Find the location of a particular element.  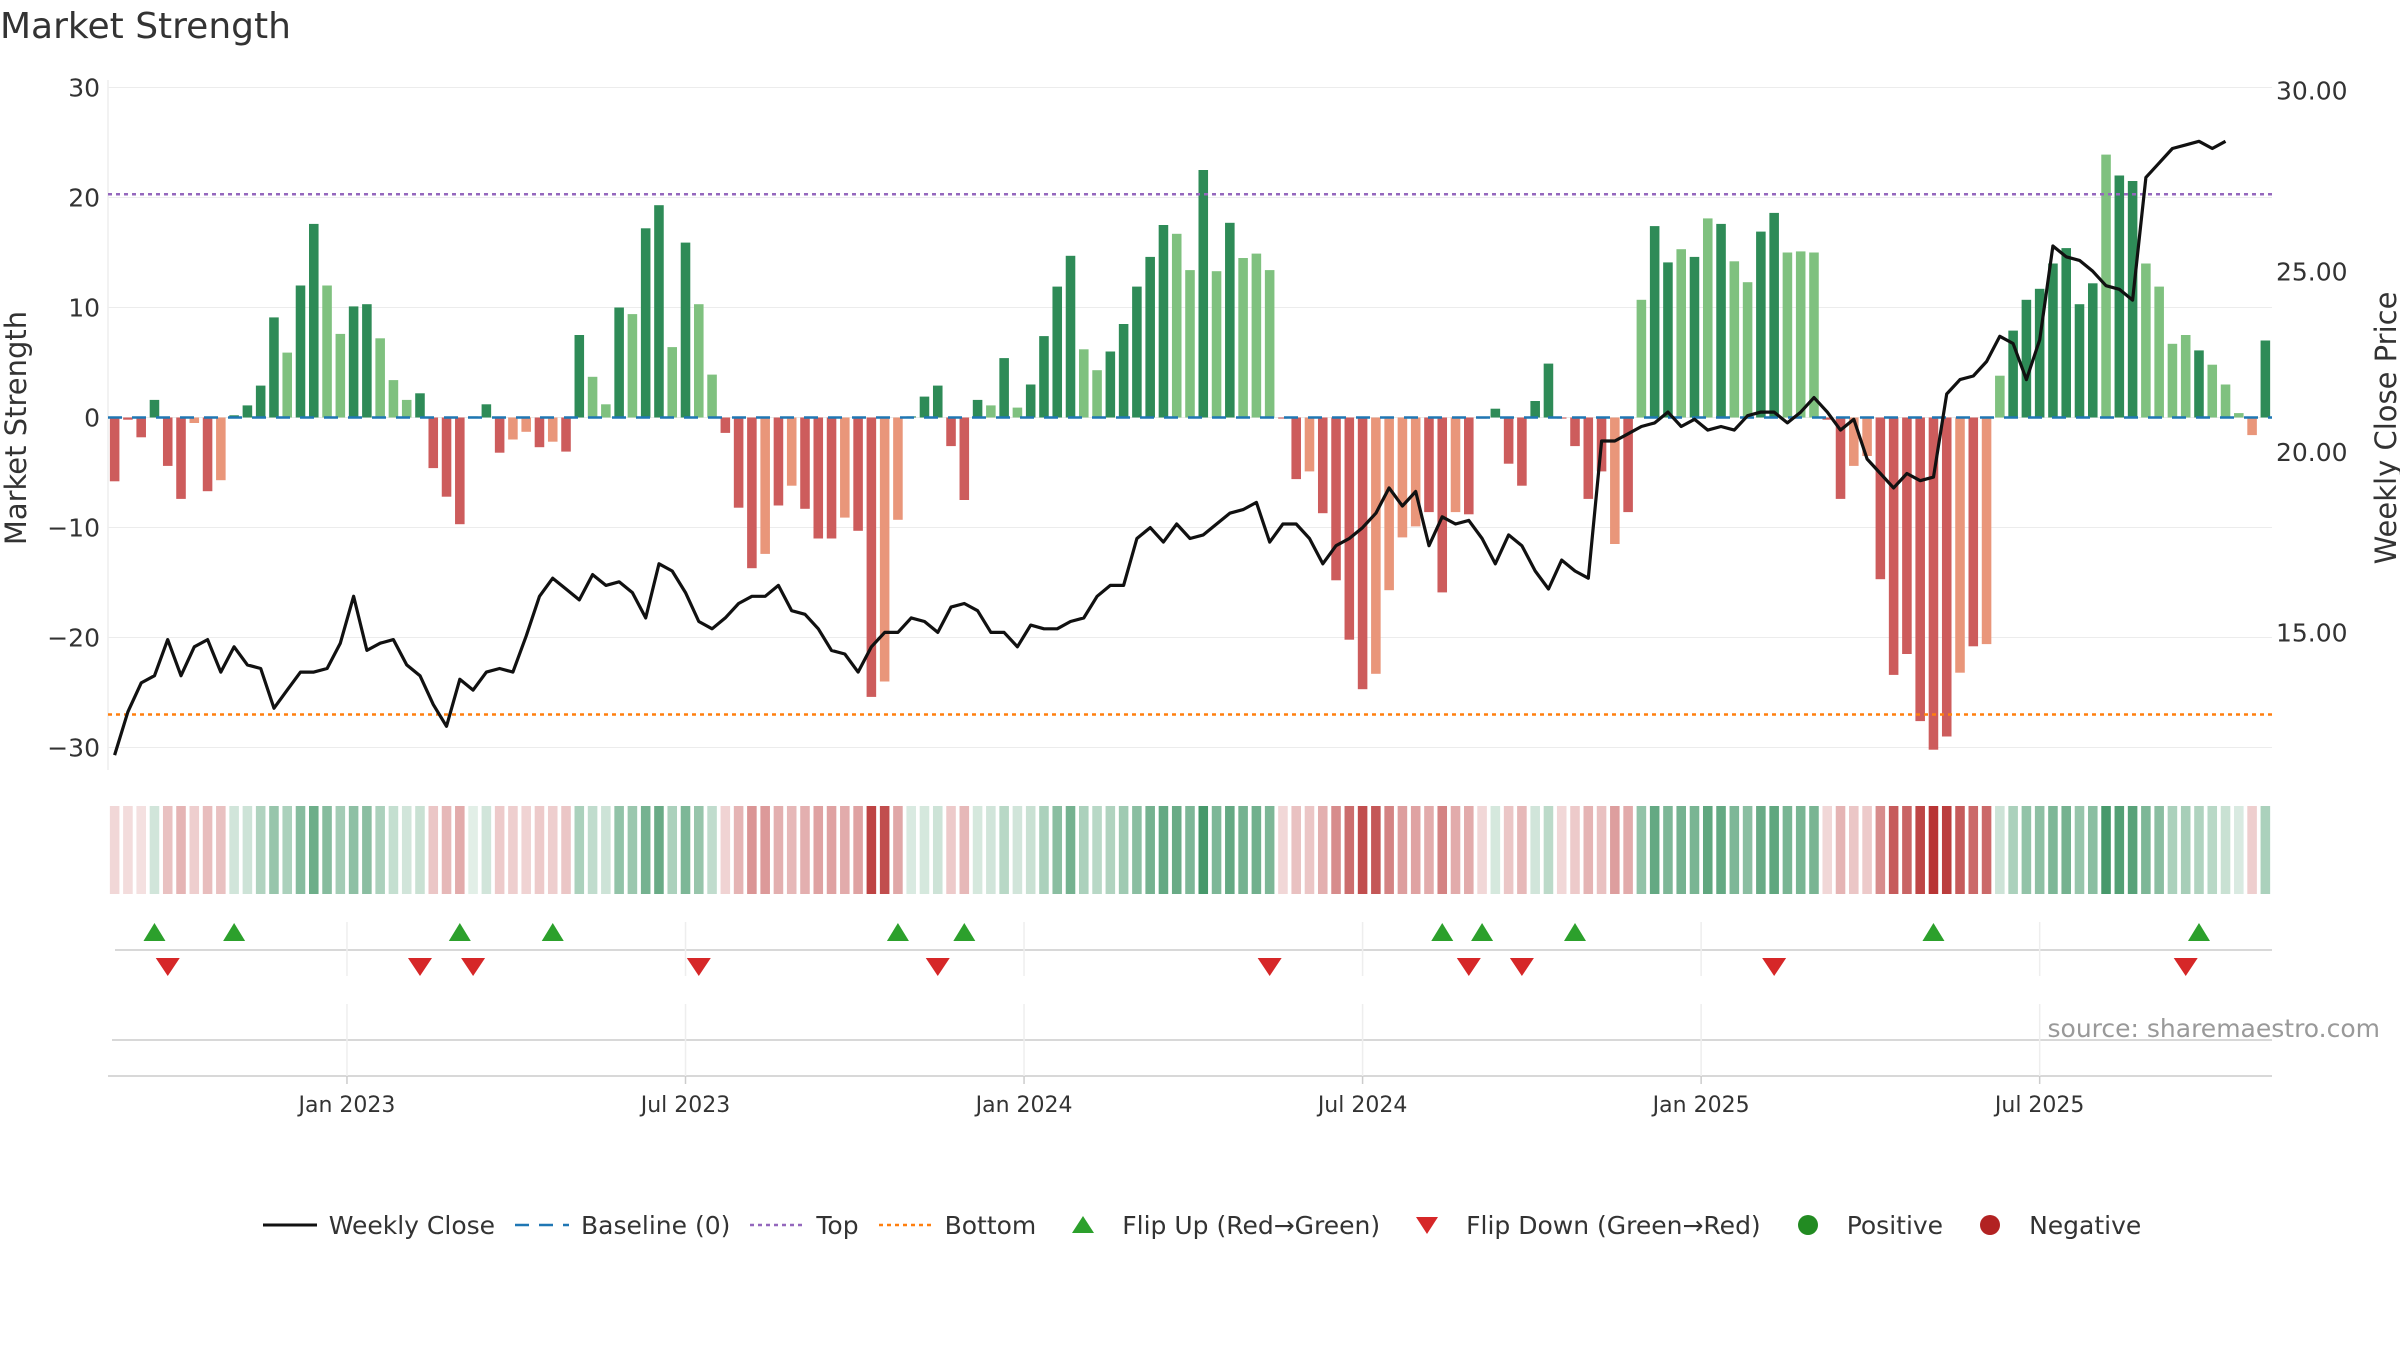

x-tick-label: Jan 2024 is located at coordinates (1023, 1105).